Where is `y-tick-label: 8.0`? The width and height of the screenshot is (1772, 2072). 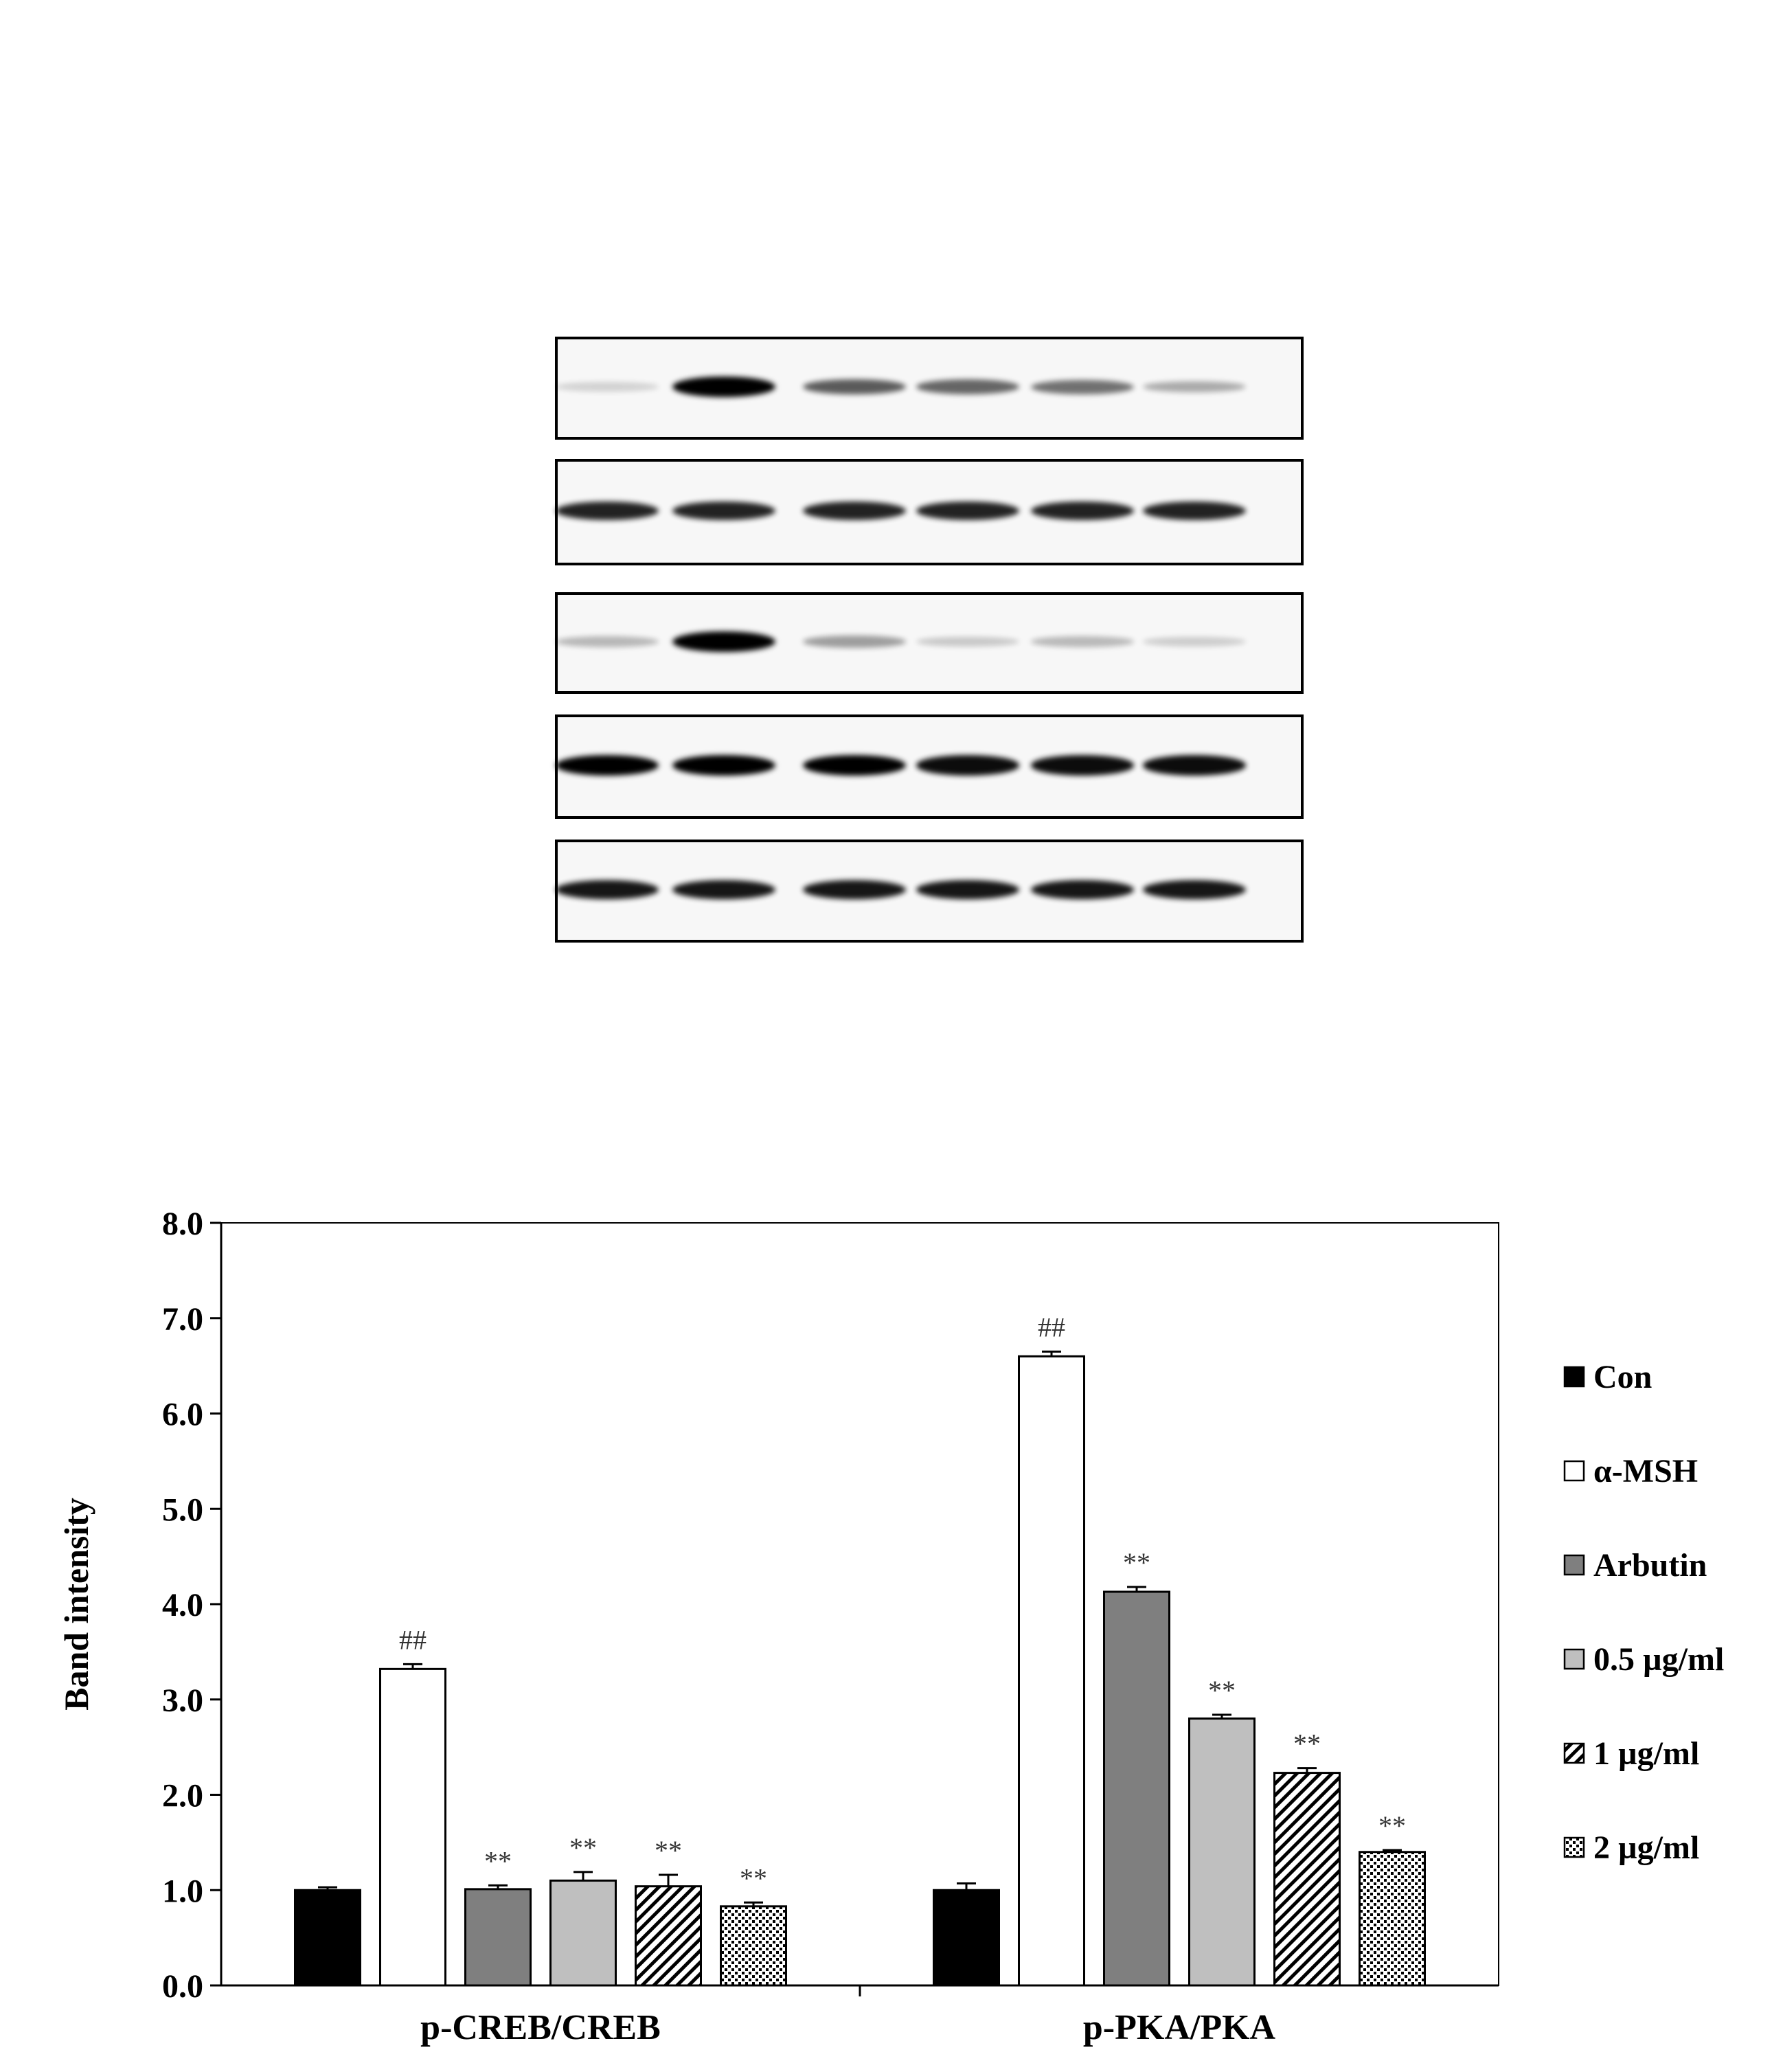
y-tick-label: 8.0 is located at coordinates (182, 1224).